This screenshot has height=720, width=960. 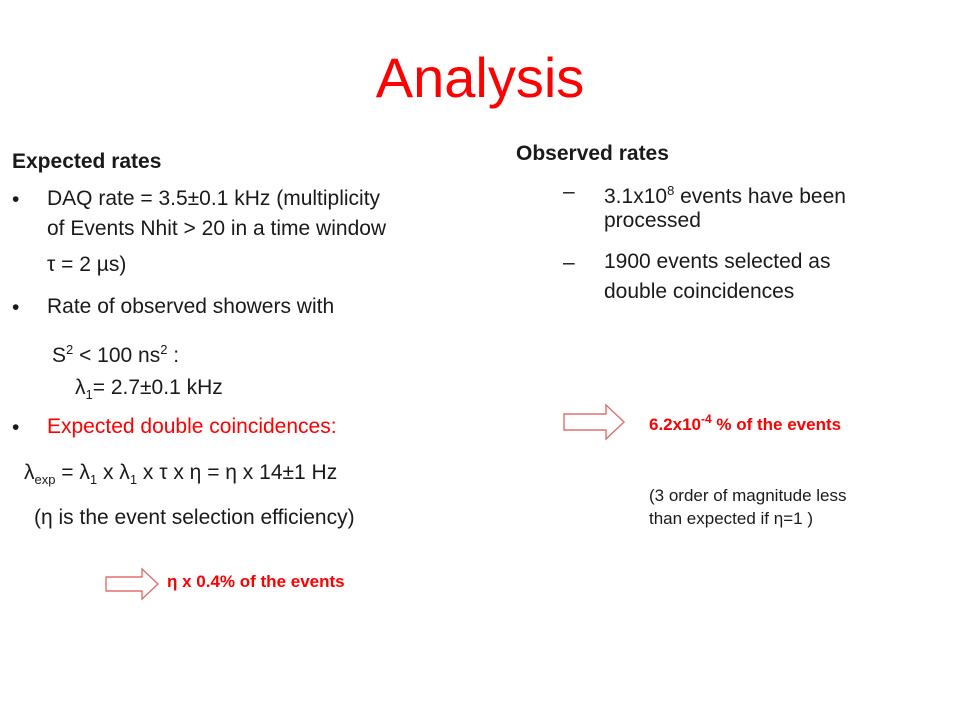 I want to click on daq-rate-line2: of Events Nhit > 20 in a time window, so click(x=217, y=228).